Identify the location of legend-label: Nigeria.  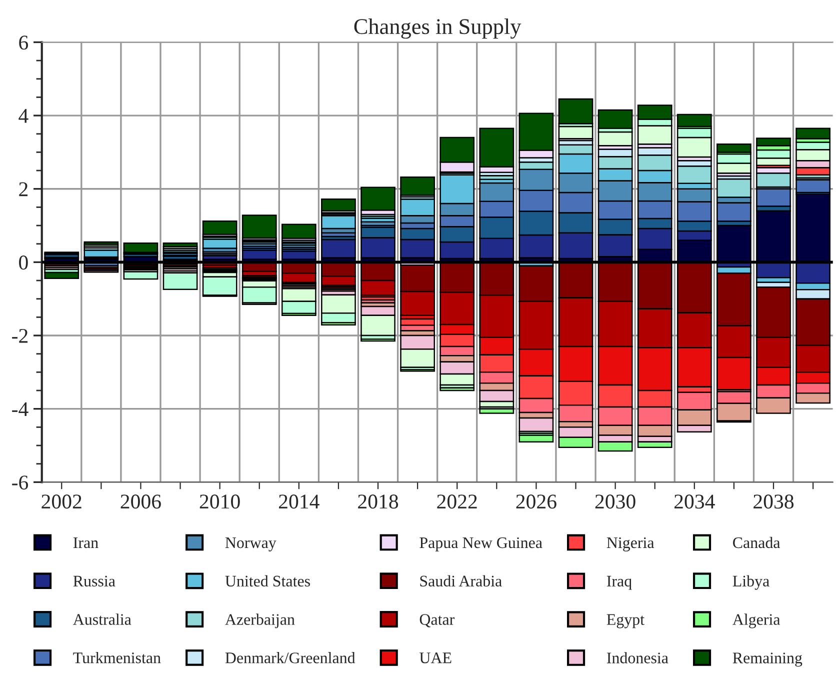
(630, 544).